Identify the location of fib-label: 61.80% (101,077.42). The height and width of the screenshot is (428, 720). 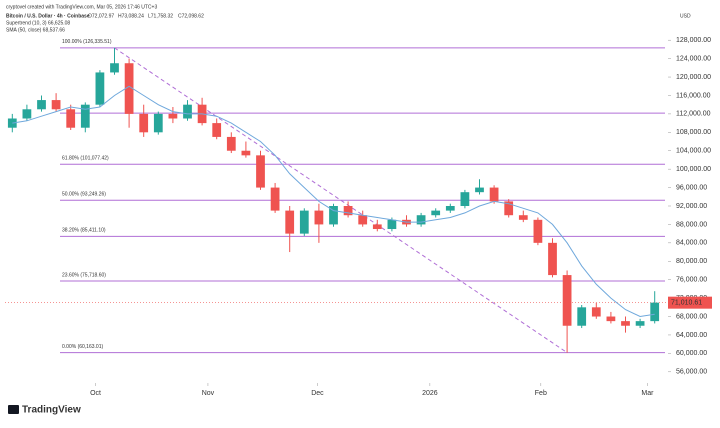
(85, 159).